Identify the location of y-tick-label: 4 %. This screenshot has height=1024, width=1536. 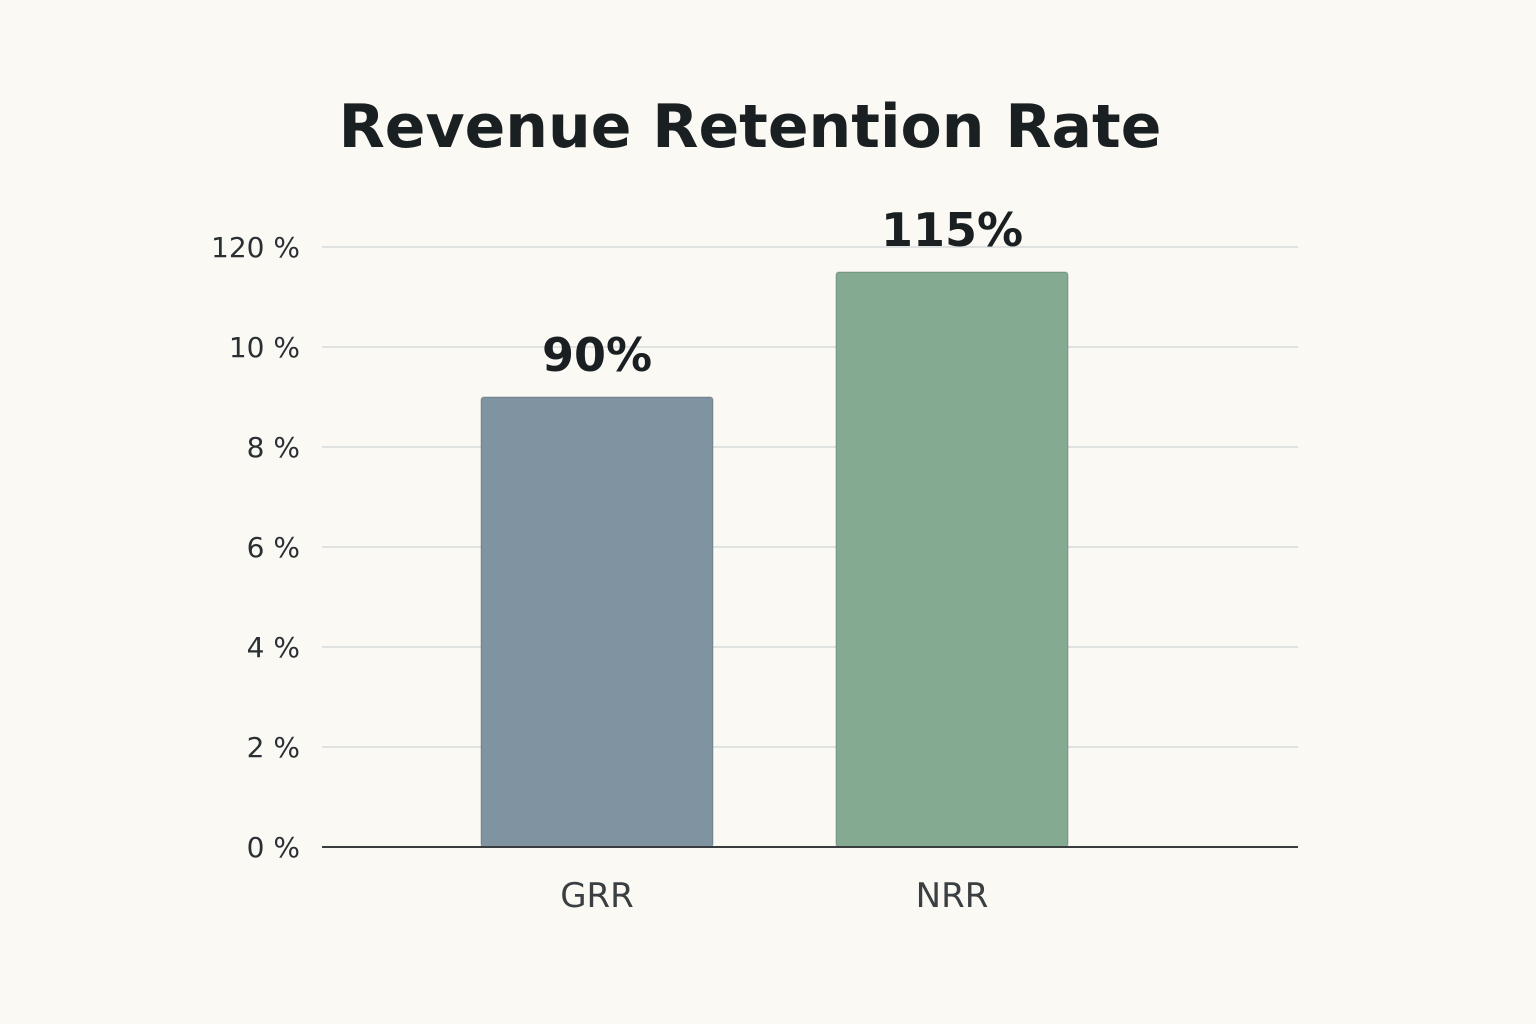
(273, 647).